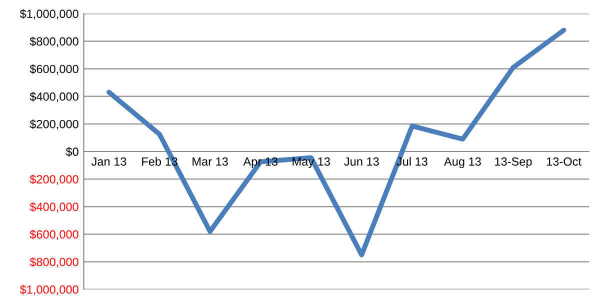 The image size is (598, 303). What do you see at coordinates (513, 162) in the screenshot?
I see `x-tick-label: 13-Sep` at bounding box center [513, 162].